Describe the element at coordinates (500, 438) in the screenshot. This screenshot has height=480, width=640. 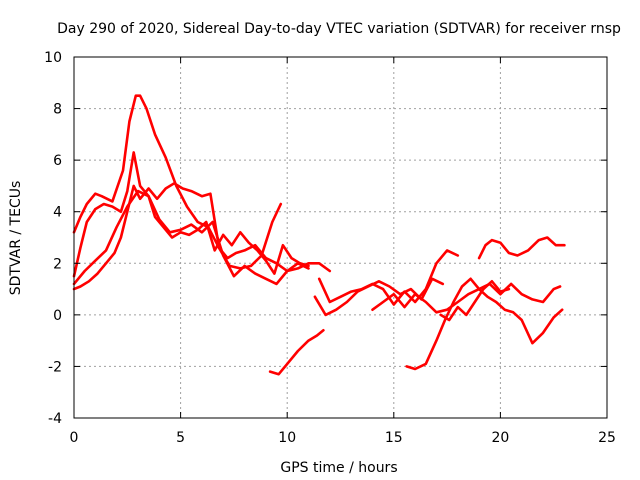
I see `x-tick-label: 20` at that location.